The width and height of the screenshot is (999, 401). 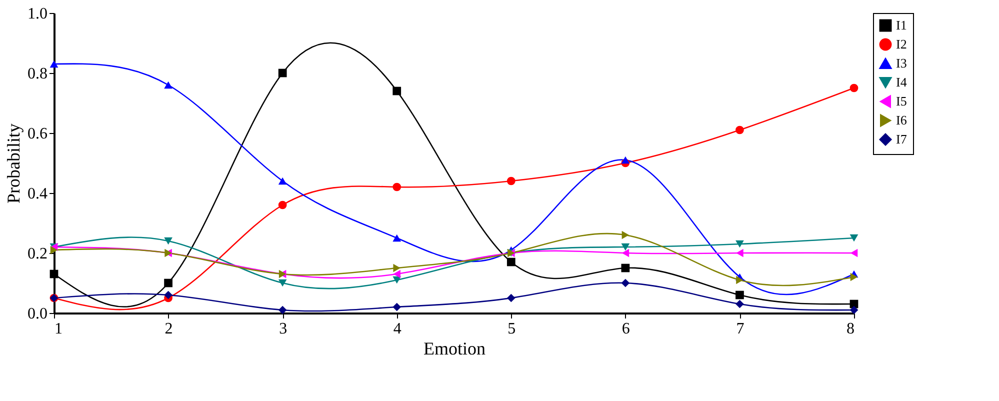 I want to click on x-tick-label: 2, so click(x=168, y=329).